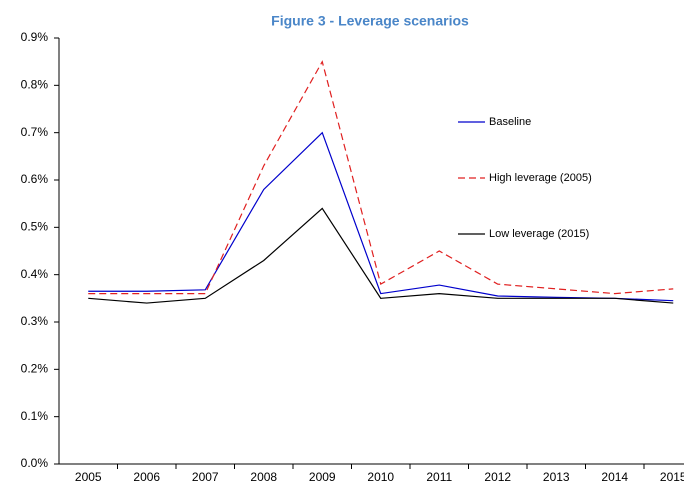  Describe the element at coordinates (556, 477) in the screenshot. I see `x-tick-label: 2013` at that location.